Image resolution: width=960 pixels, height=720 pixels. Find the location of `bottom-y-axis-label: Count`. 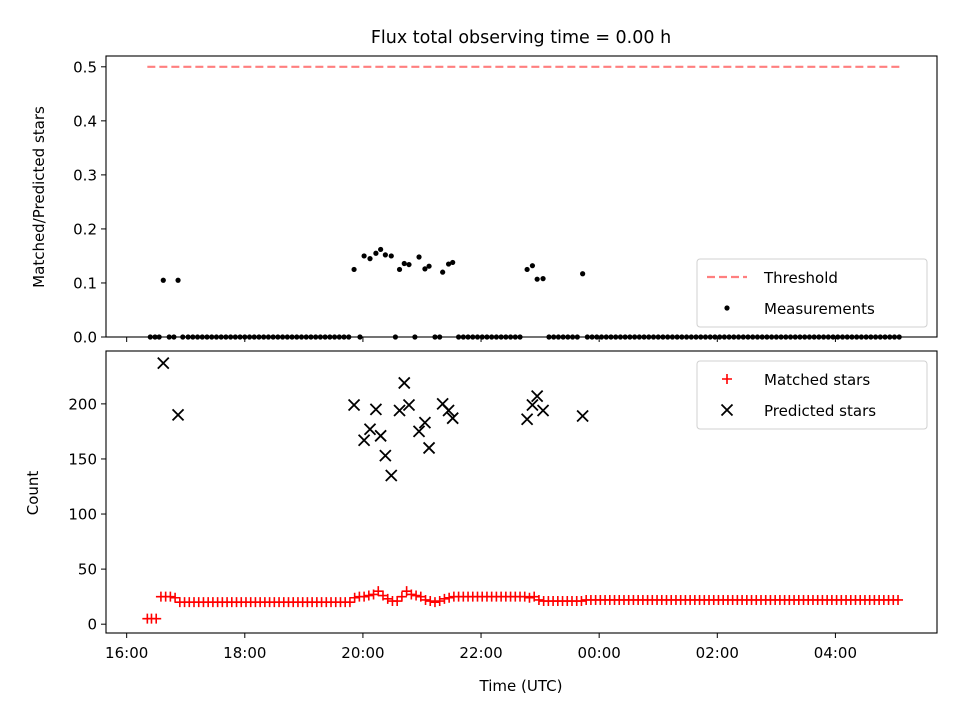

bottom-y-axis-label: Count is located at coordinates (33, 493).